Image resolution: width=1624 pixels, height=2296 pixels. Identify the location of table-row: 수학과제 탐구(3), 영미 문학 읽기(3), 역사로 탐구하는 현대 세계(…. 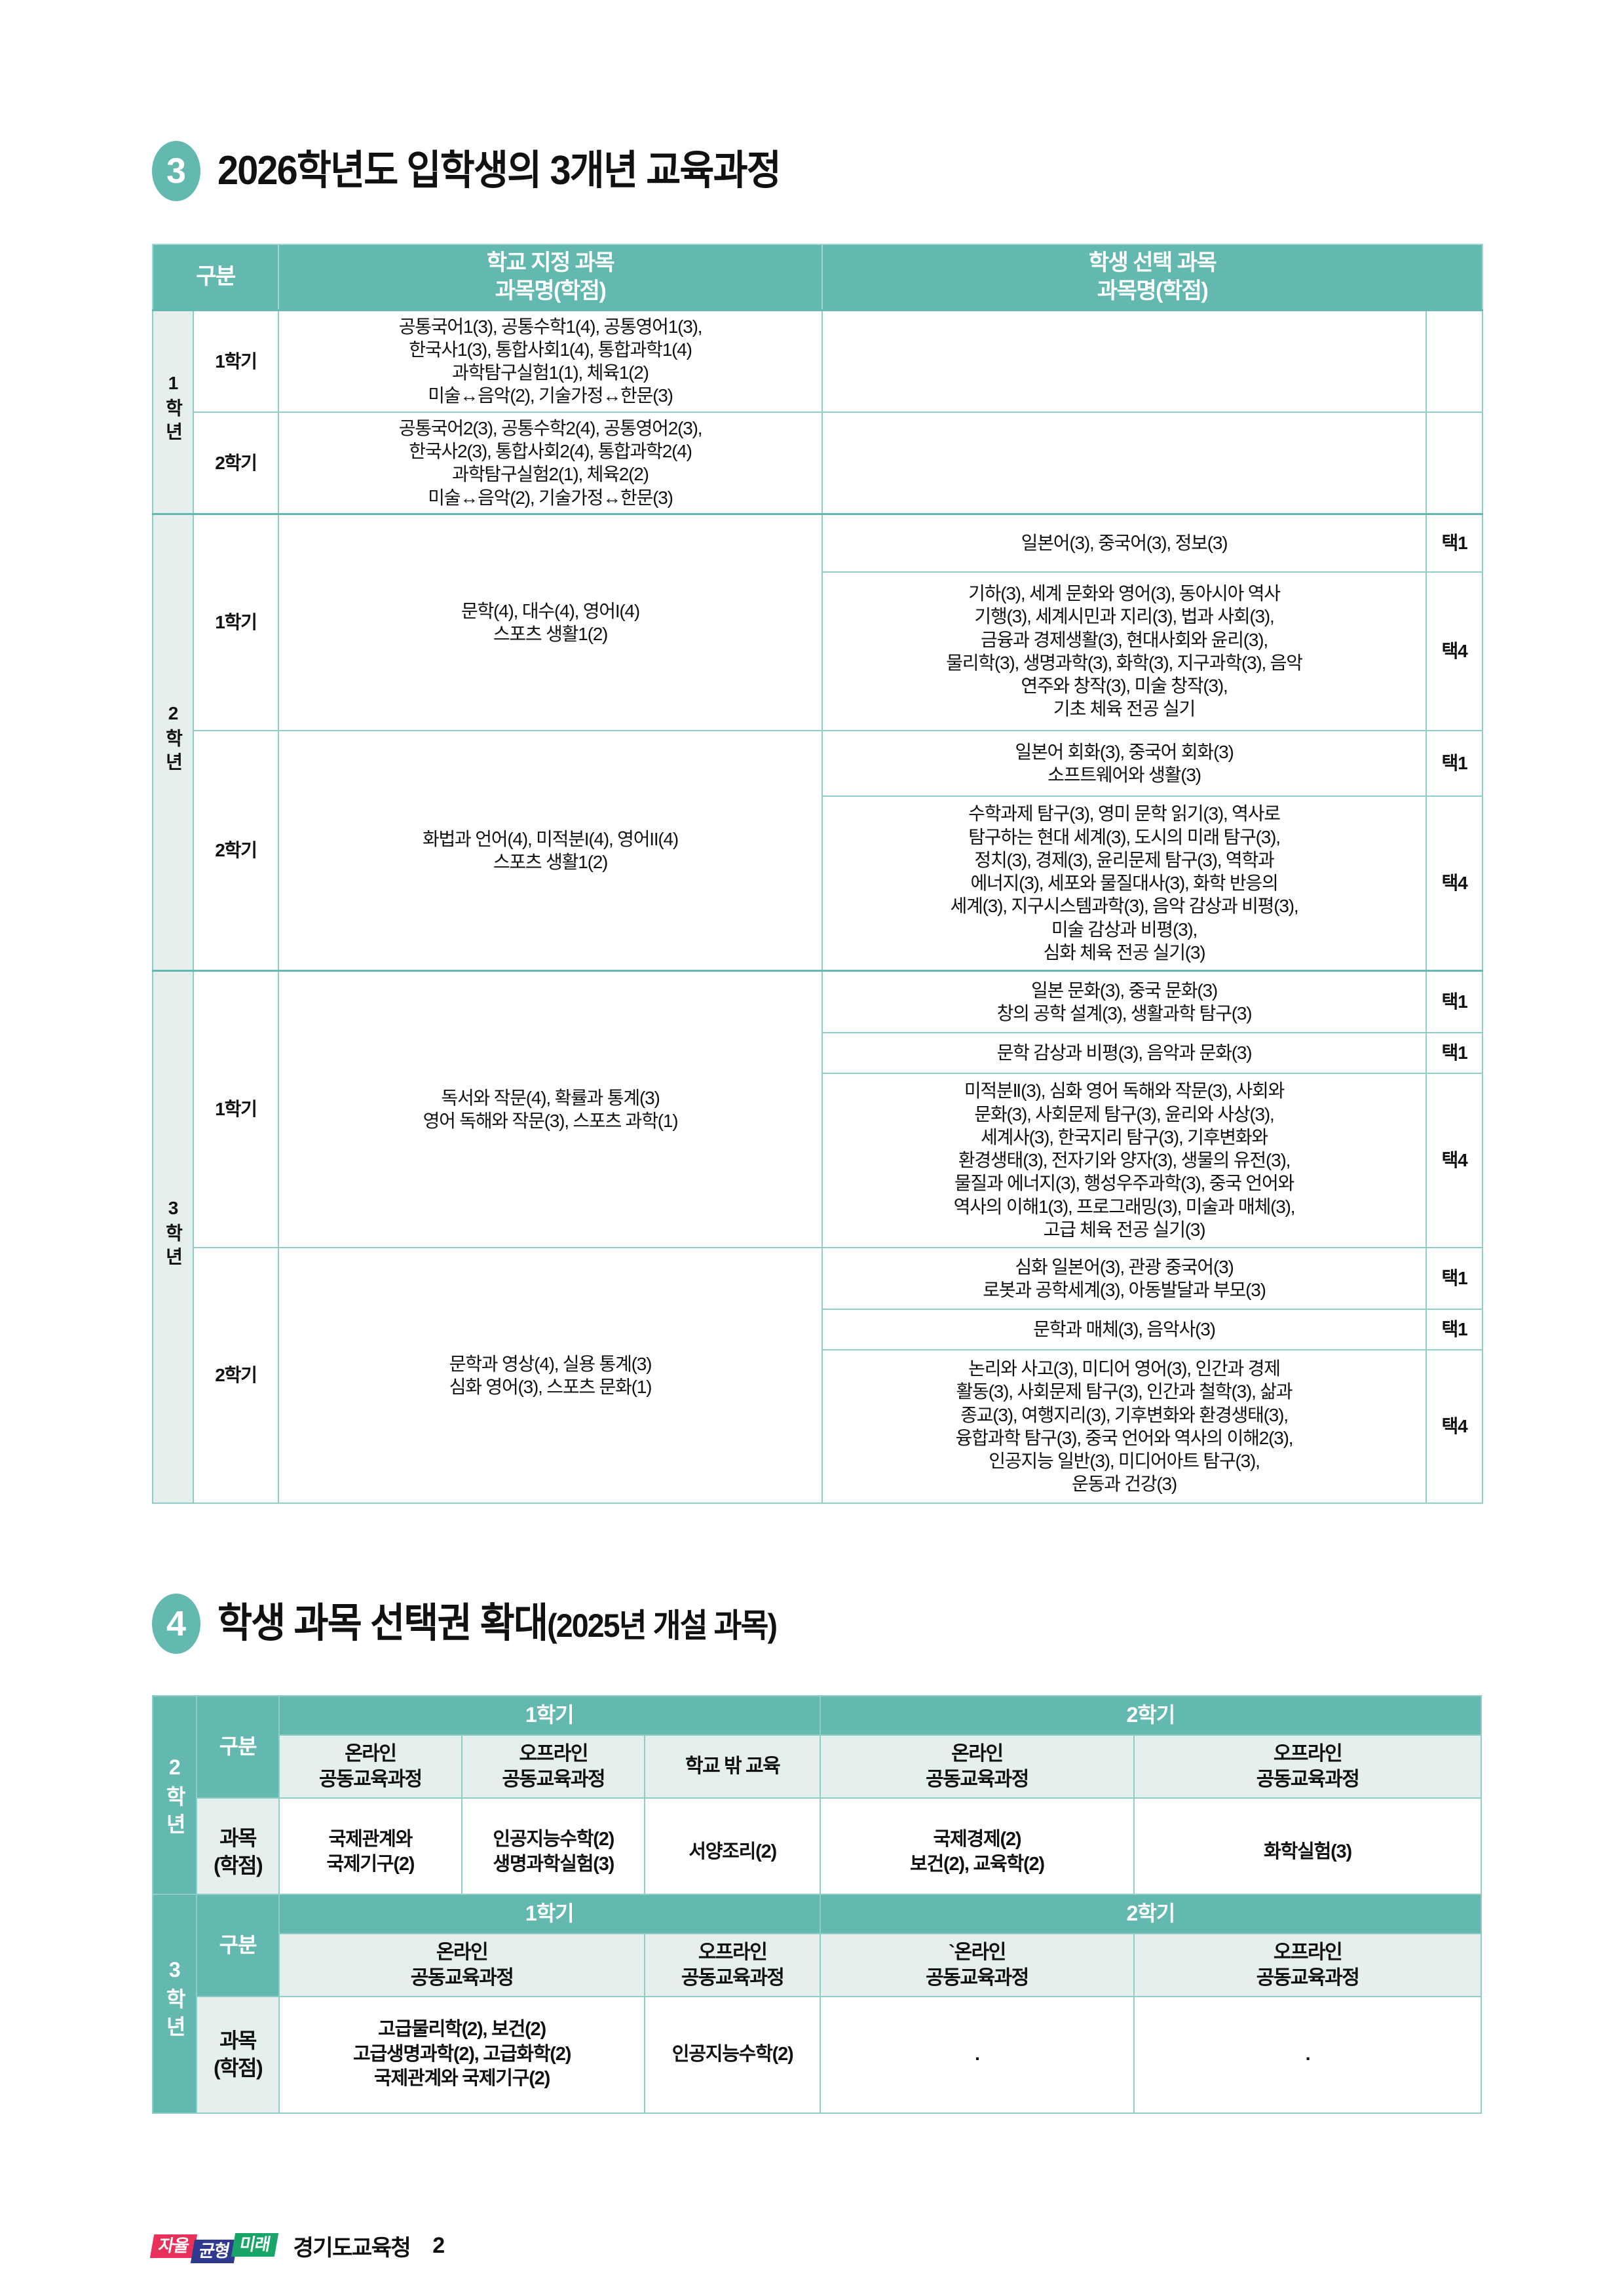
(818, 883).